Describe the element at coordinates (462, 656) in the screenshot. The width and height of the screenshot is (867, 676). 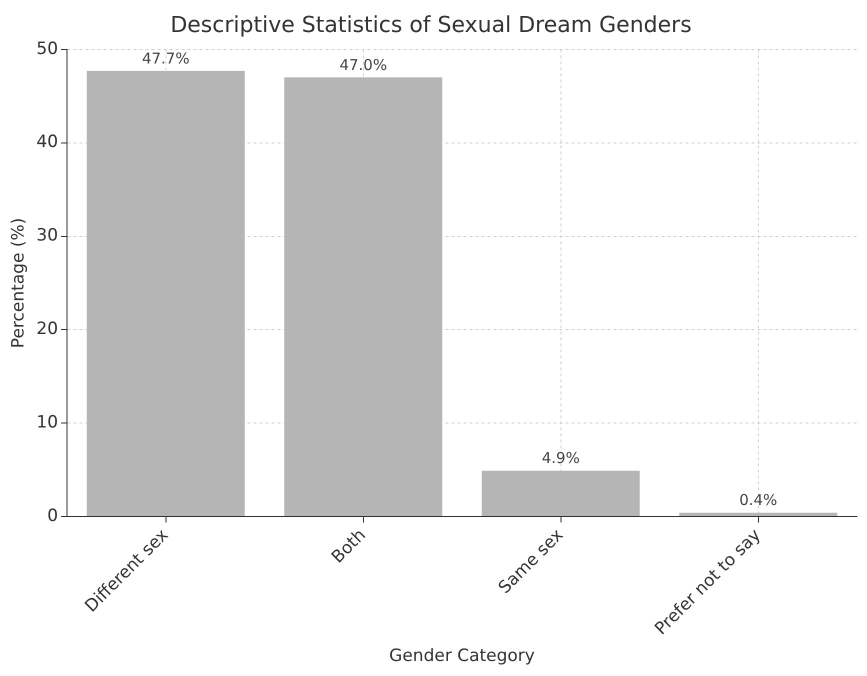
I see `x-axis-title: Gender Category` at that location.